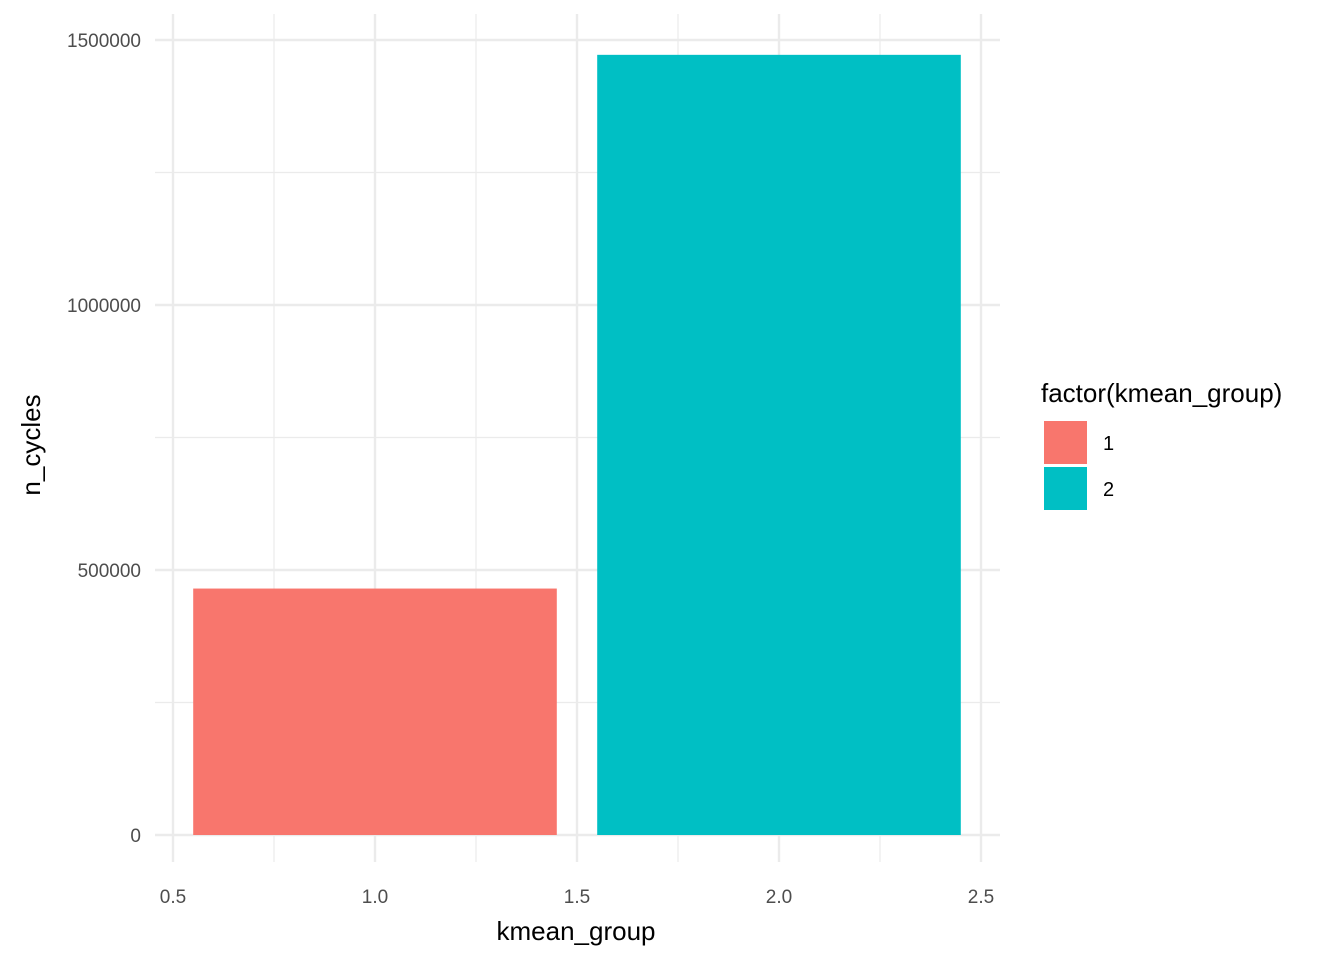 This screenshot has width=1344, height=960. What do you see at coordinates (1161, 393) in the screenshot?
I see `legend-title: factor(kmean_group)` at bounding box center [1161, 393].